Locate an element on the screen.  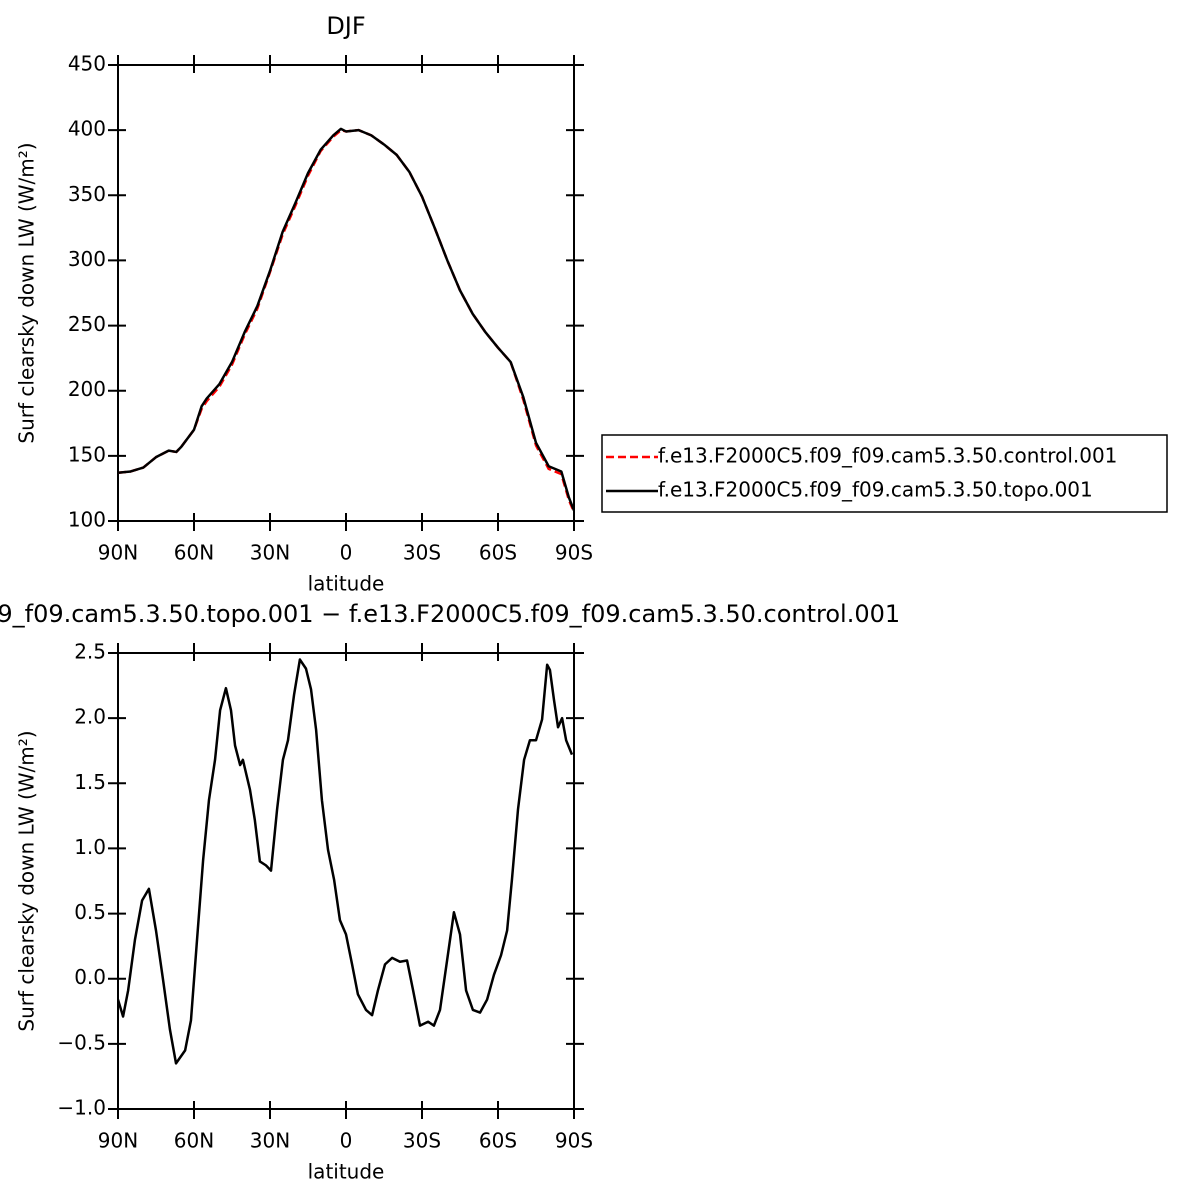
y-tick-label: 400 is located at coordinates (87, 129).